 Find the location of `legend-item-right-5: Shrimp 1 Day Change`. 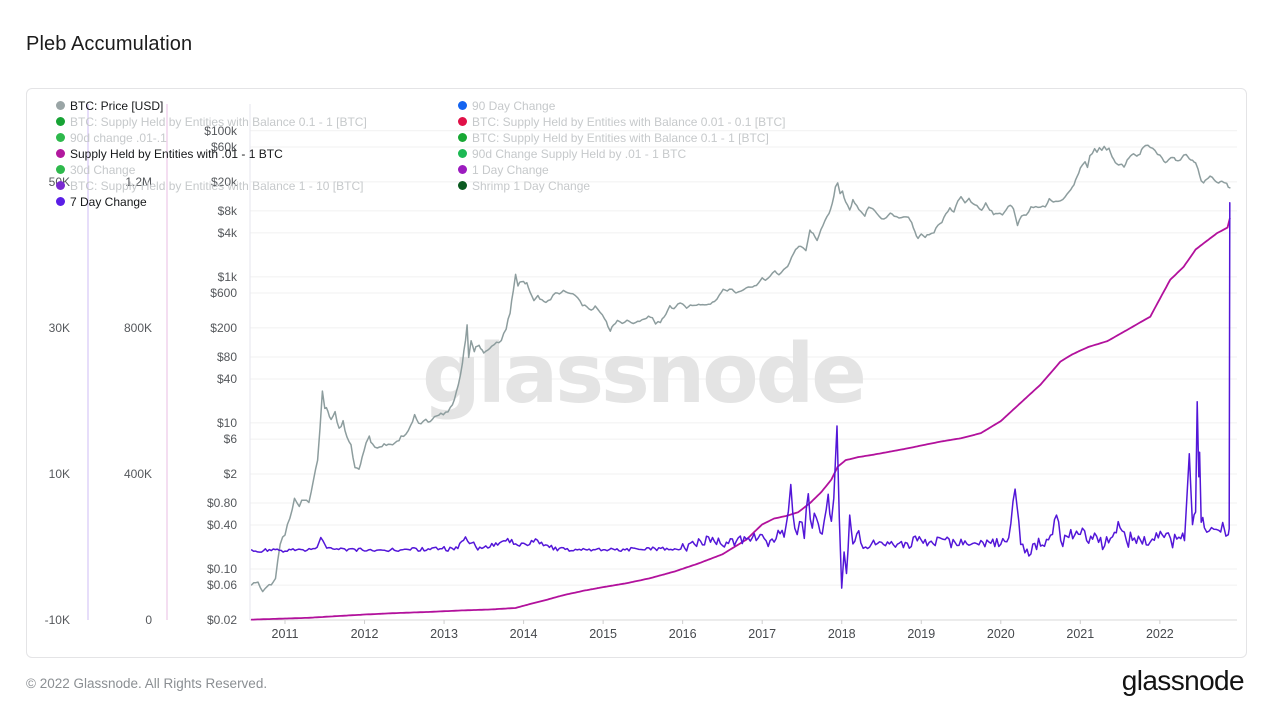

legend-item-right-5: Shrimp 1 Day Change is located at coordinates (531, 185).